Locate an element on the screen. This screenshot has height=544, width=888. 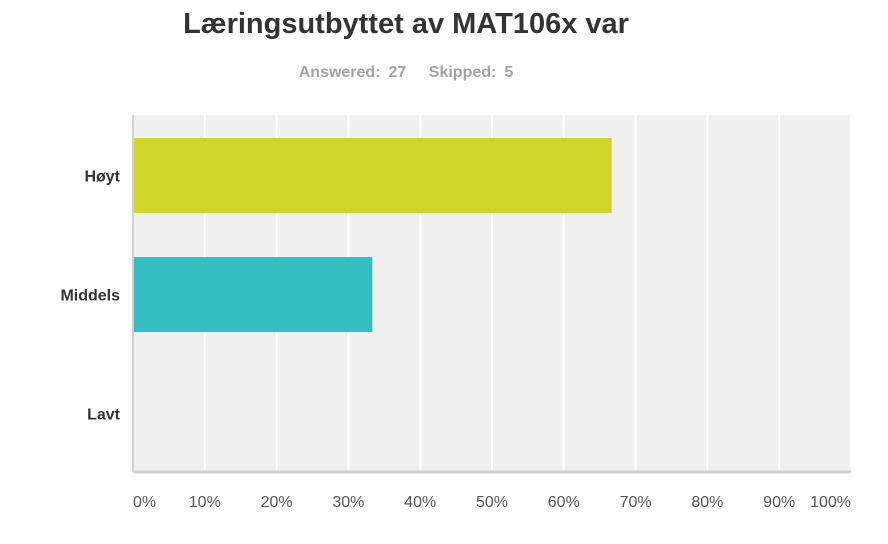
x-tick-label: 60% is located at coordinates (564, 502).